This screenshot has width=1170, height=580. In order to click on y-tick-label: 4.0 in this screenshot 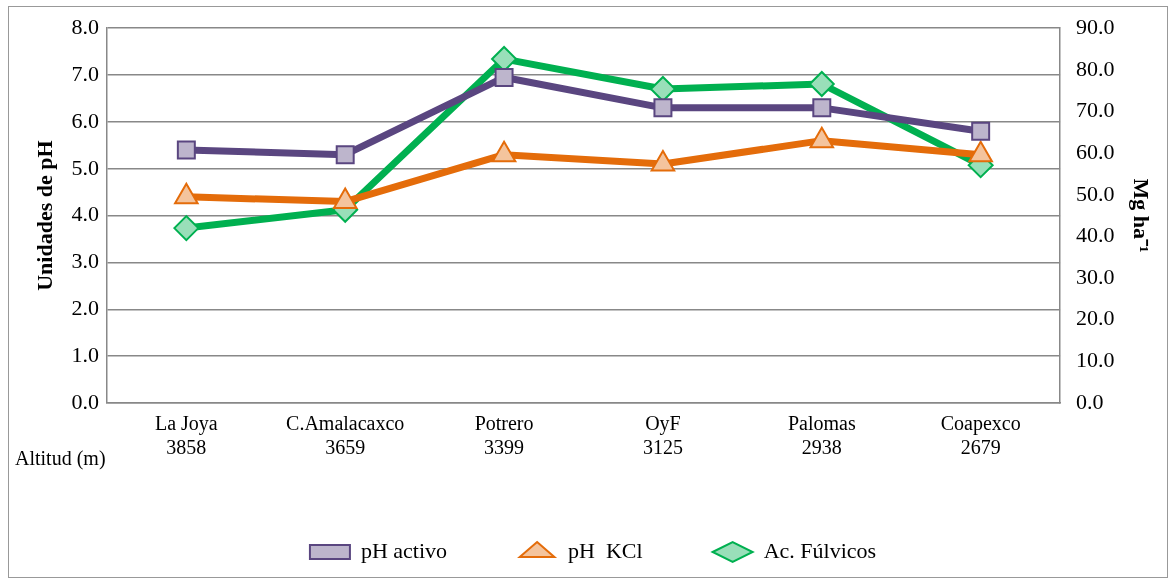, I will do `click(85, 214)`.